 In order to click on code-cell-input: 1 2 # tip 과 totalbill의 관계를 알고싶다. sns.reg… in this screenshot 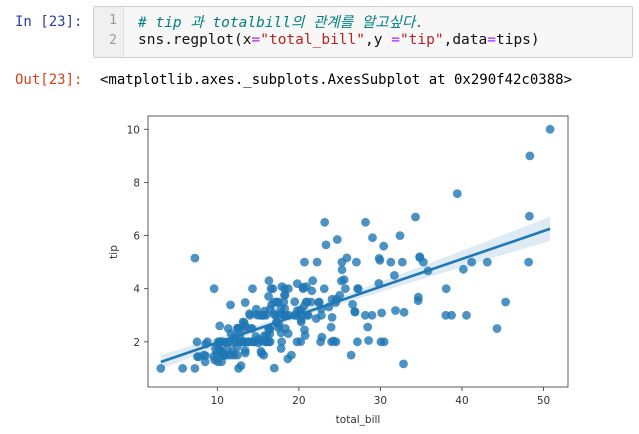, I will do `click(363, 32)`.